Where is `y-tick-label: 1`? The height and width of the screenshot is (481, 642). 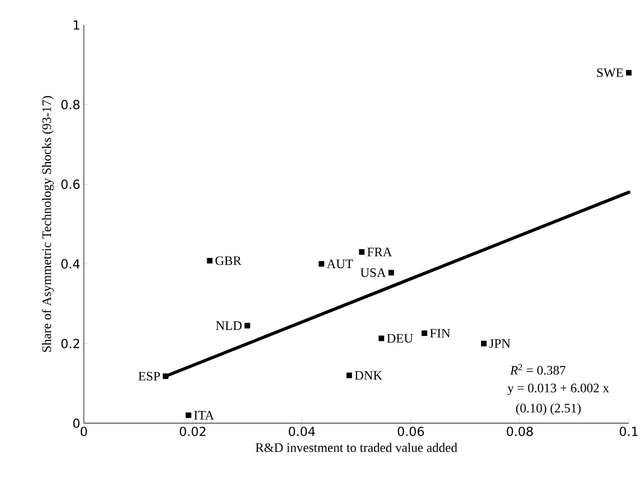 y-tick-label: 1 is located at coordinates (77, 25).